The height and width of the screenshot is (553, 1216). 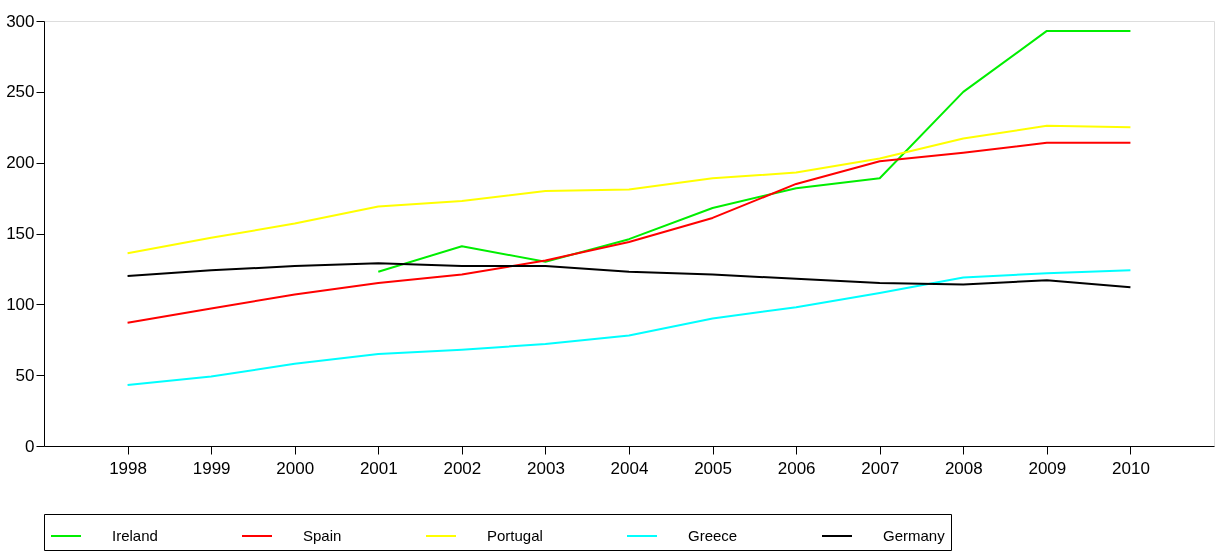 I want to click on x-tick-label: 2006, so click(x=796, y=468).